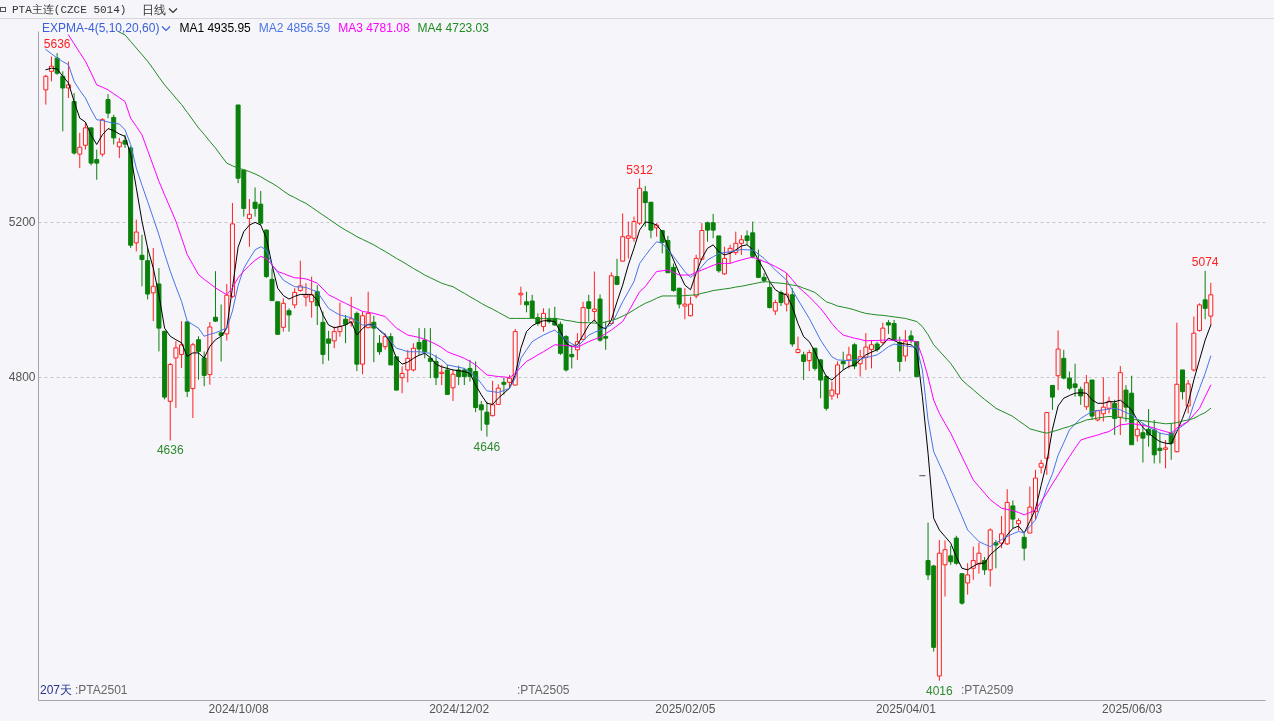 This screenshot has width=1274, height=721. Describe the element at coordinates (906, 708) in the screenshot. I see `x-tick-label: 2025/04/01` at that location.